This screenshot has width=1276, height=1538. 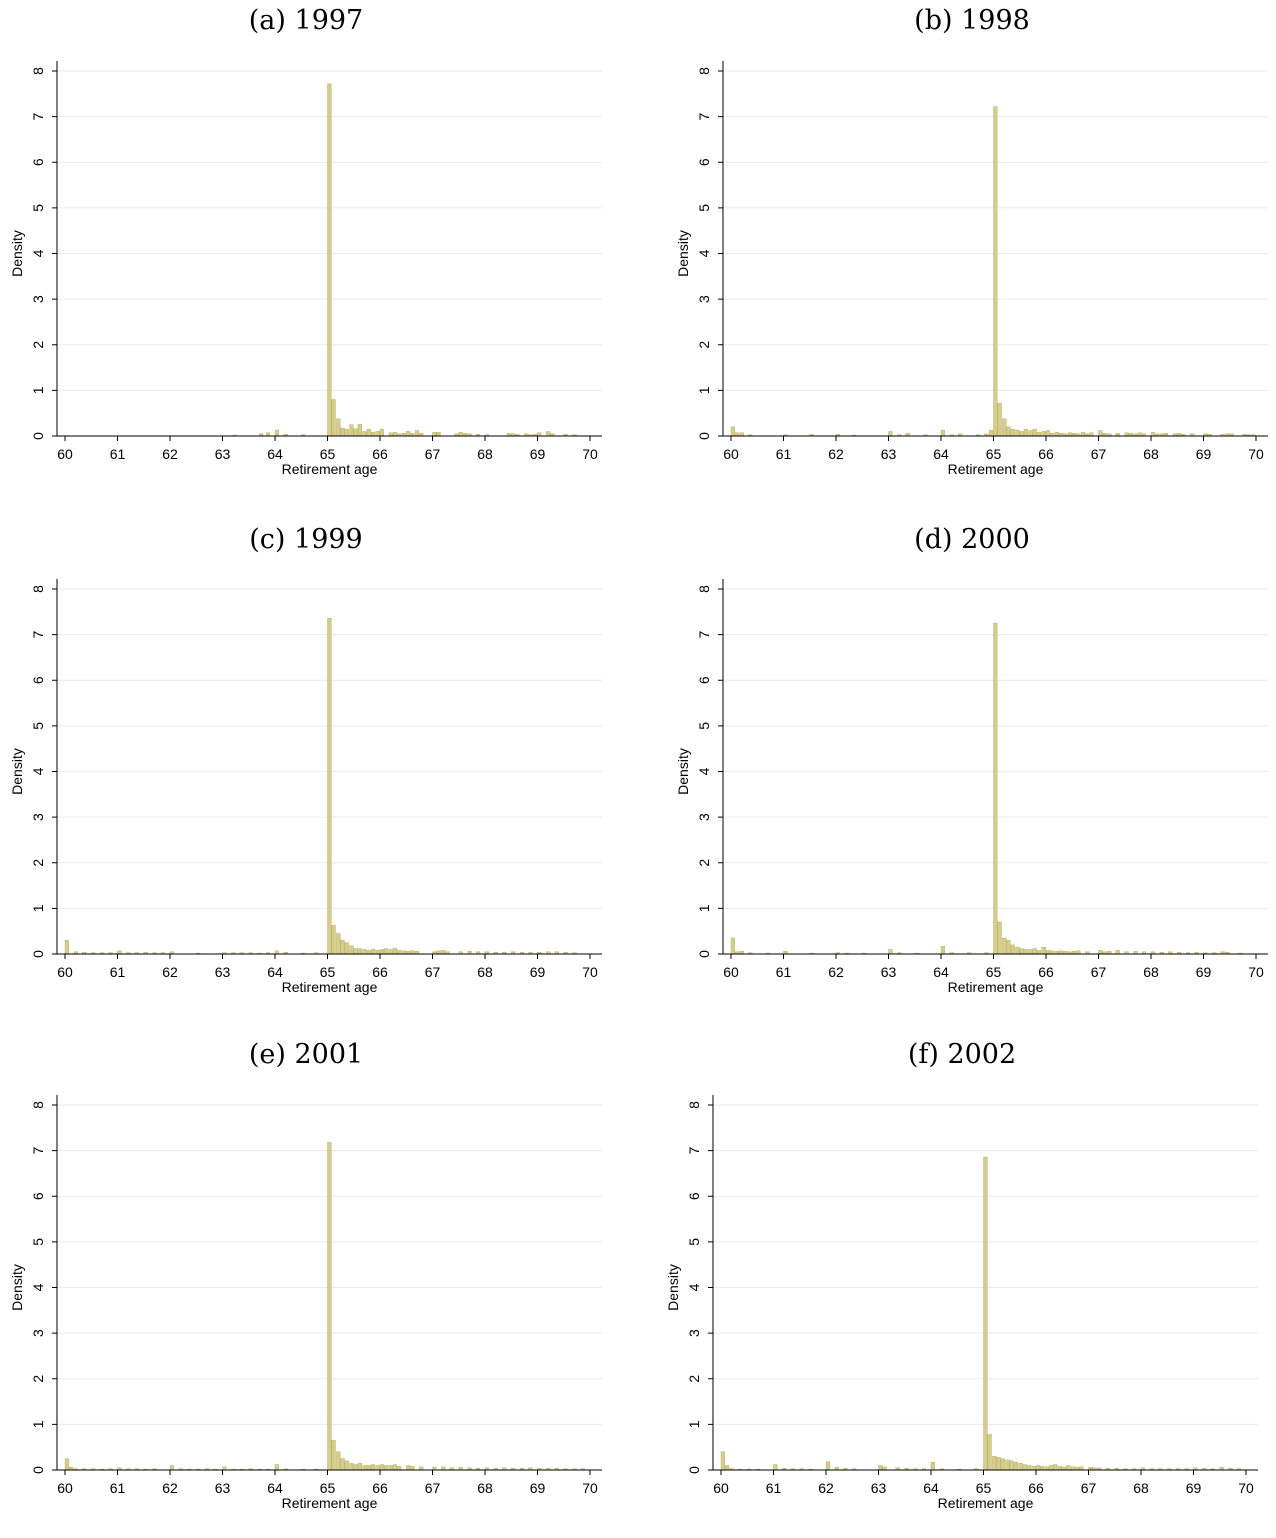 What do you see at coordinates (972, 20) in the screenshot?
I see `panel-title: (b) 1998` at bounding box center [972, 20].